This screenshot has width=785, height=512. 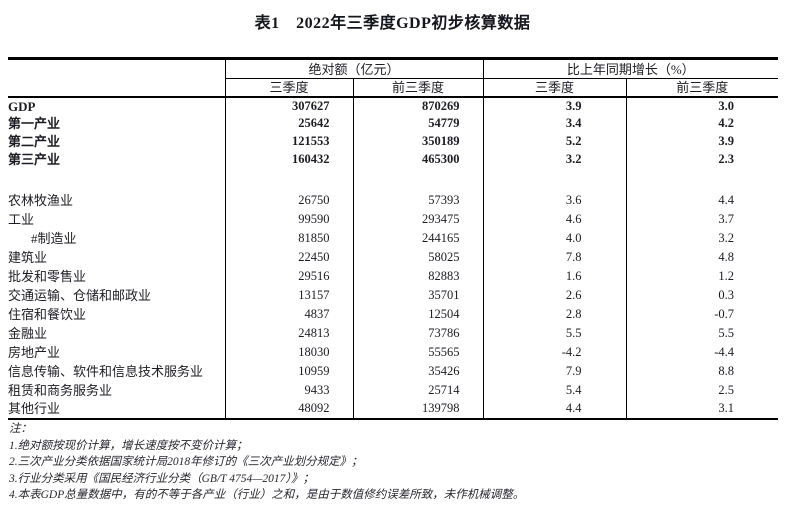 I want to click on table-row: 批发和零售业 29516 82883 1.6 1.2, so click(x=393, y=276).